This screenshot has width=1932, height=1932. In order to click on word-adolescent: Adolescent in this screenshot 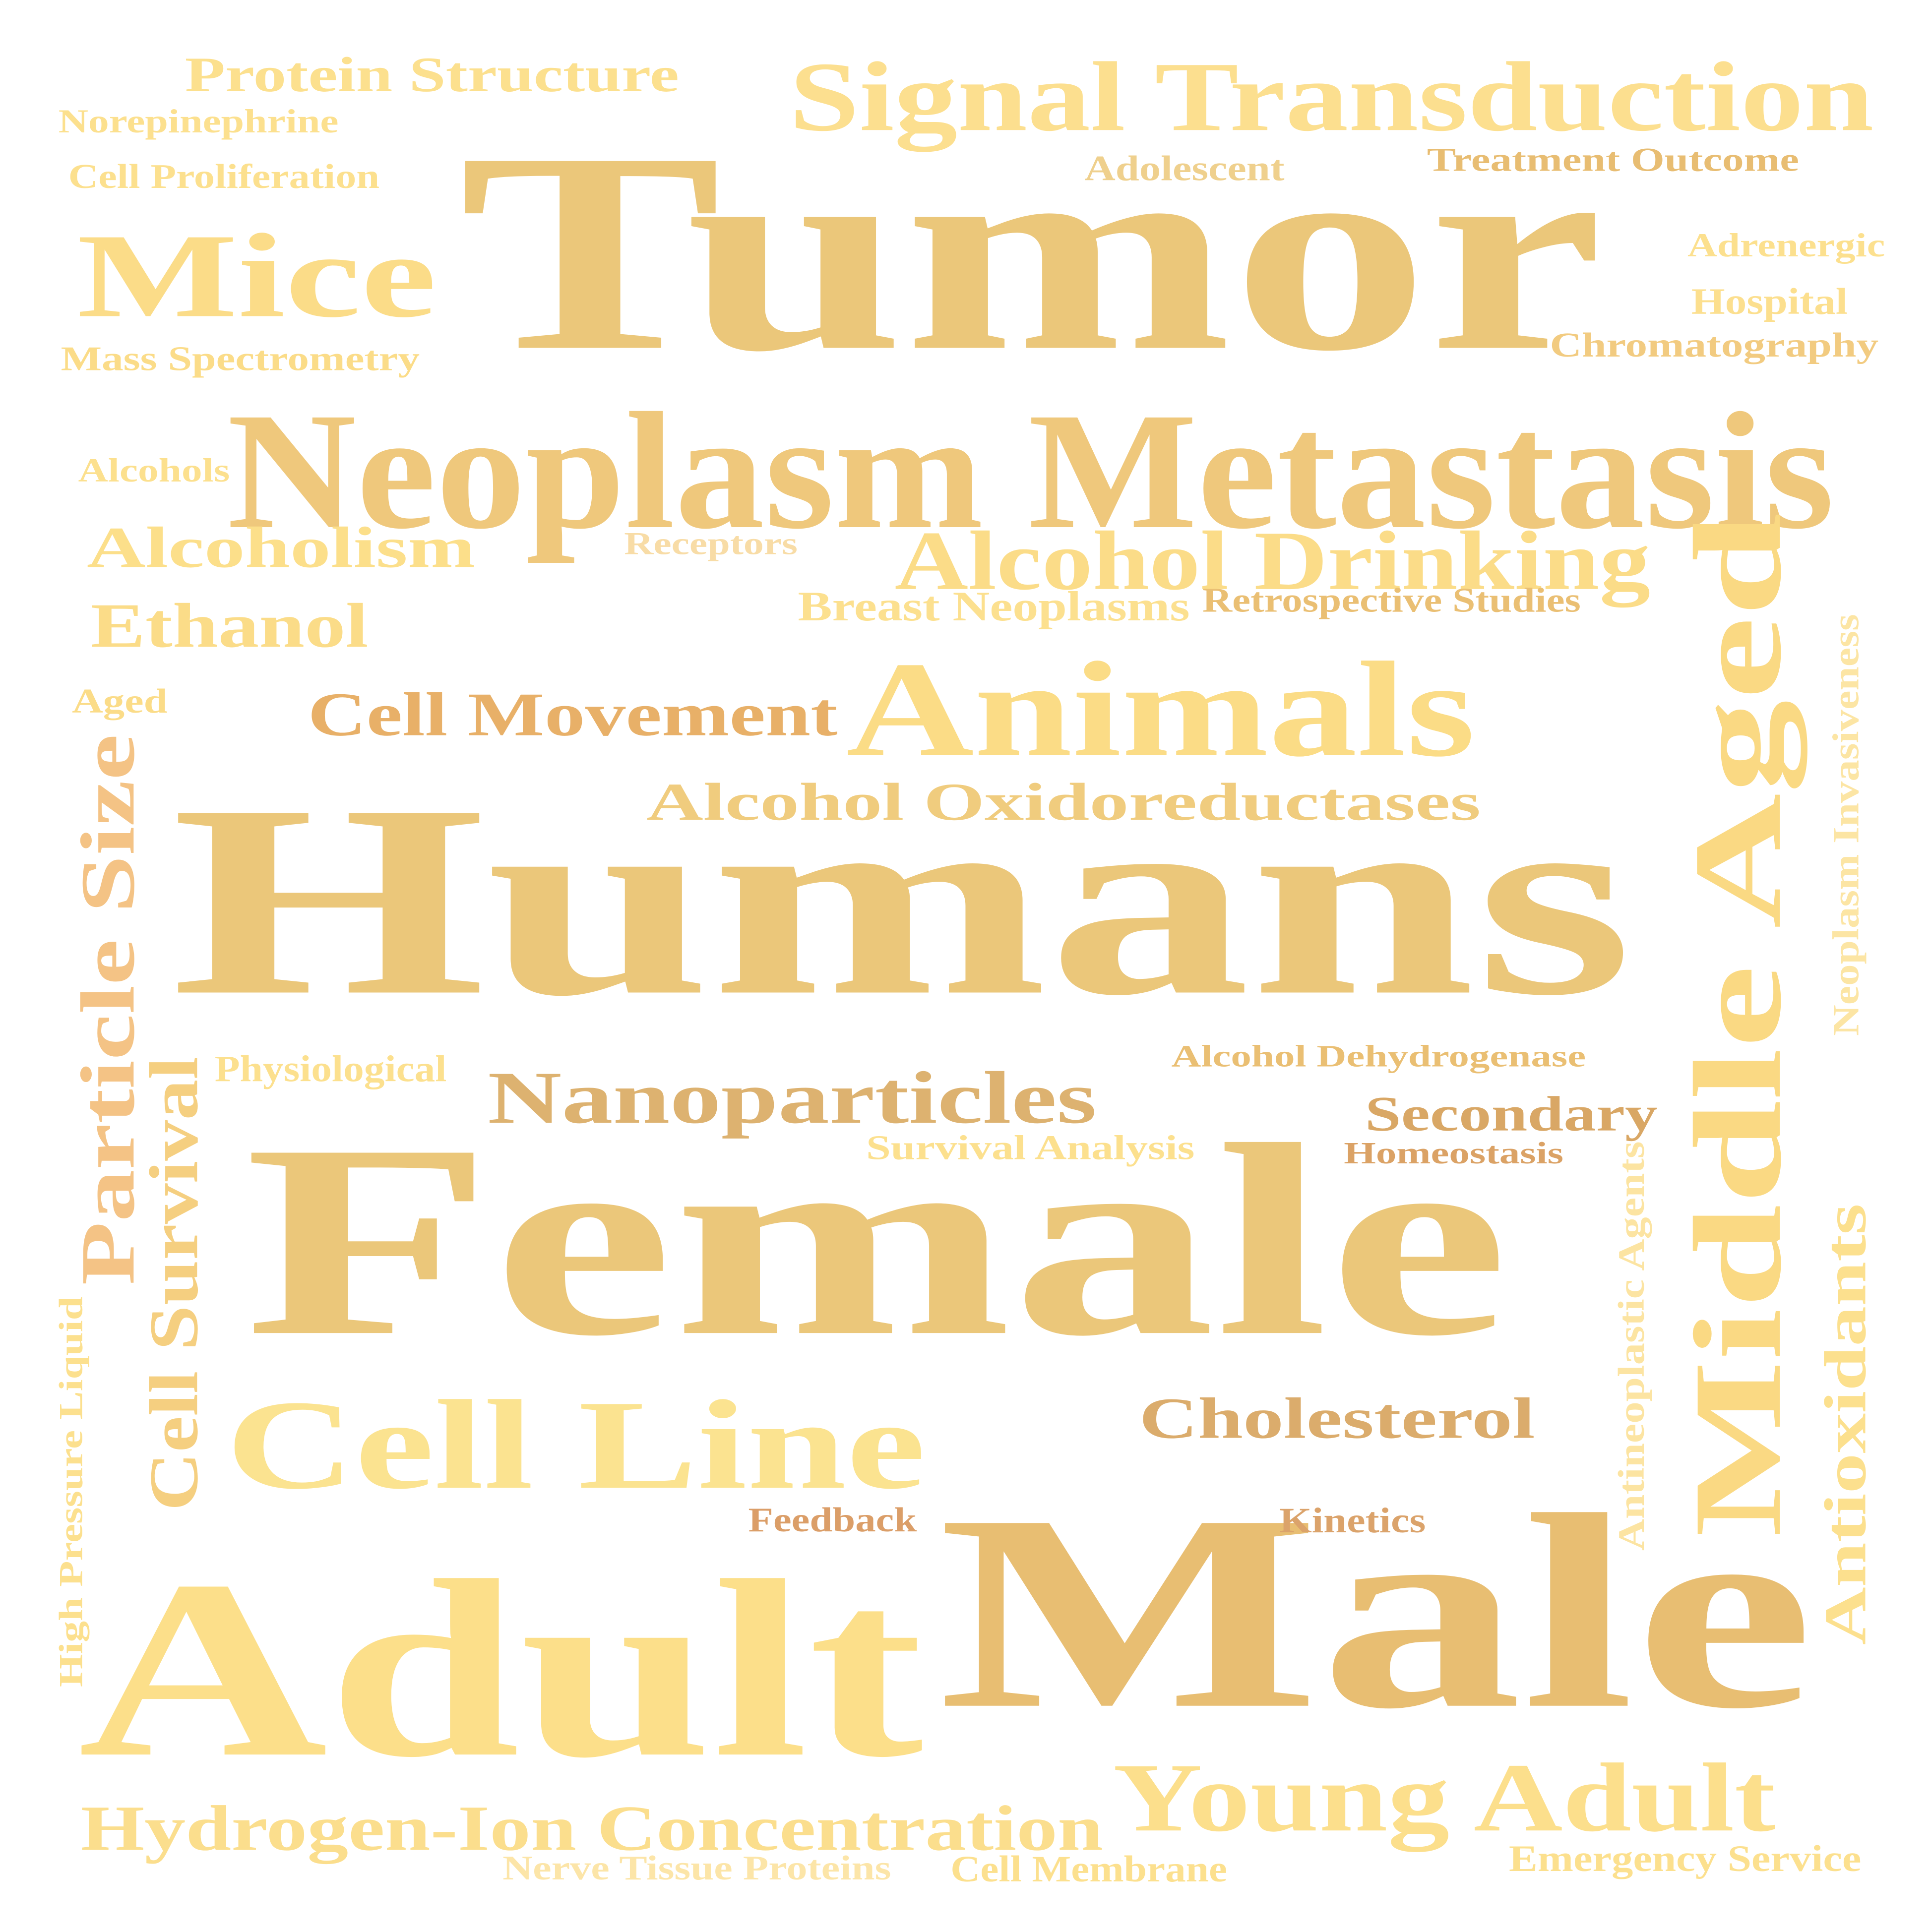, I will do `click(1184, 168)`.